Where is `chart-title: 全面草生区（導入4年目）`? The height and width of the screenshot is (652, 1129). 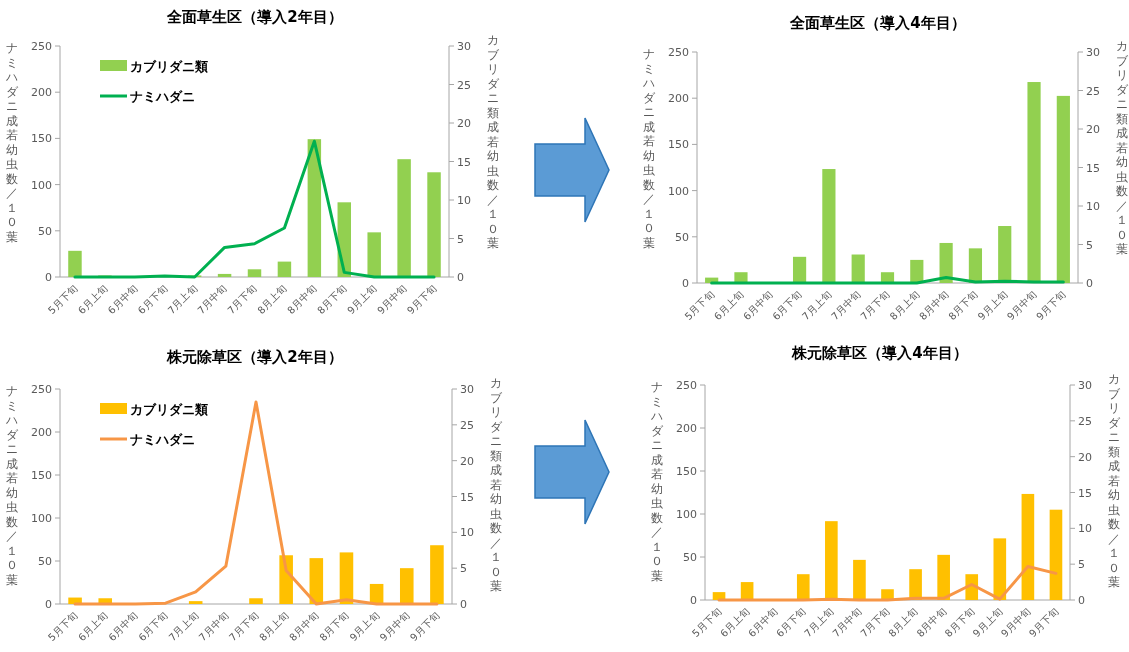
chart-title: 全面草生区（導入4年目） is located at coordinates (877, 23).